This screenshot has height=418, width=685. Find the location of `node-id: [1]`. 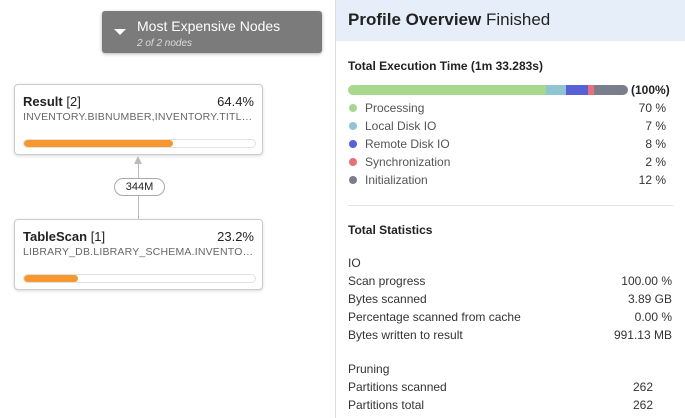

node-id: [1] is located at coordinates (98, 236).